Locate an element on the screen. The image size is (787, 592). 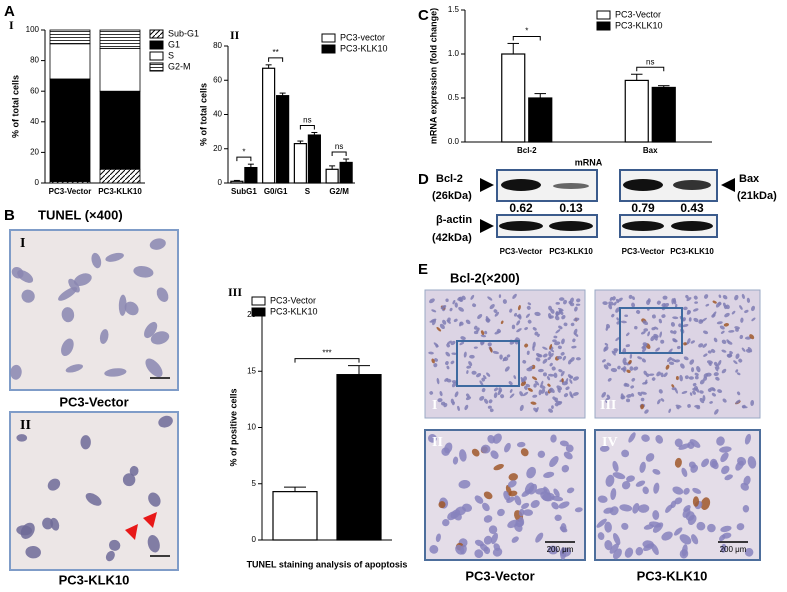
legend-swatch is located at coordinates (328, 49).